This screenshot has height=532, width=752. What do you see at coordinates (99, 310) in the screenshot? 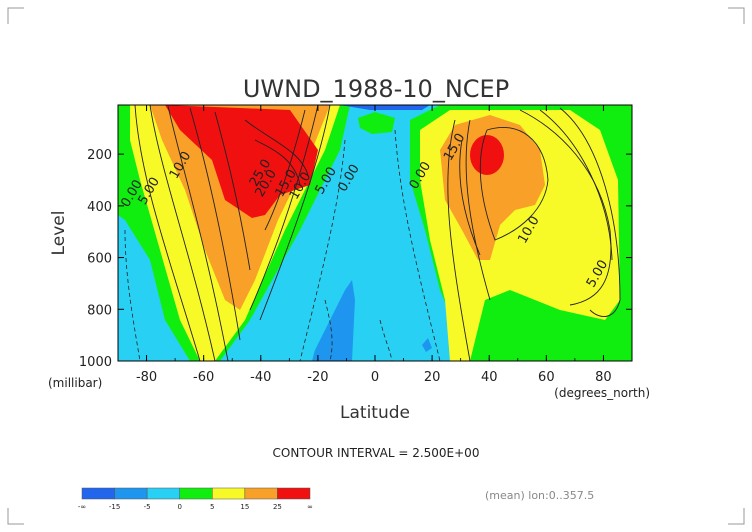
I see `y-tick-label: 800` at bounding box center [99, 310].